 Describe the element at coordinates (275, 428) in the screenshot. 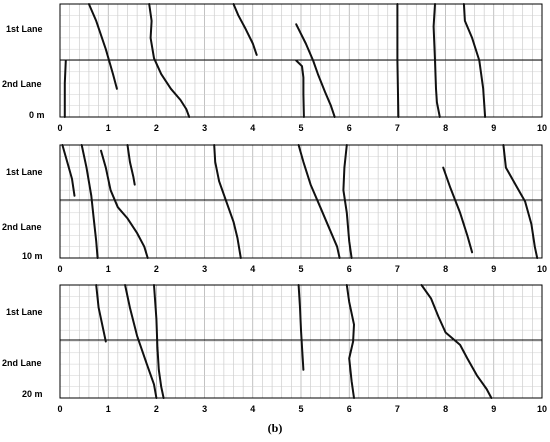

I see `figure-caption: (b)` at that location.